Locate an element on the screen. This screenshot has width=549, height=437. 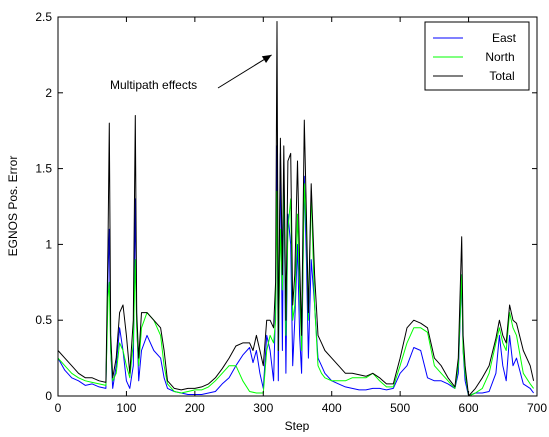
x-axis-label: Step is located at coordinates (297, 425).